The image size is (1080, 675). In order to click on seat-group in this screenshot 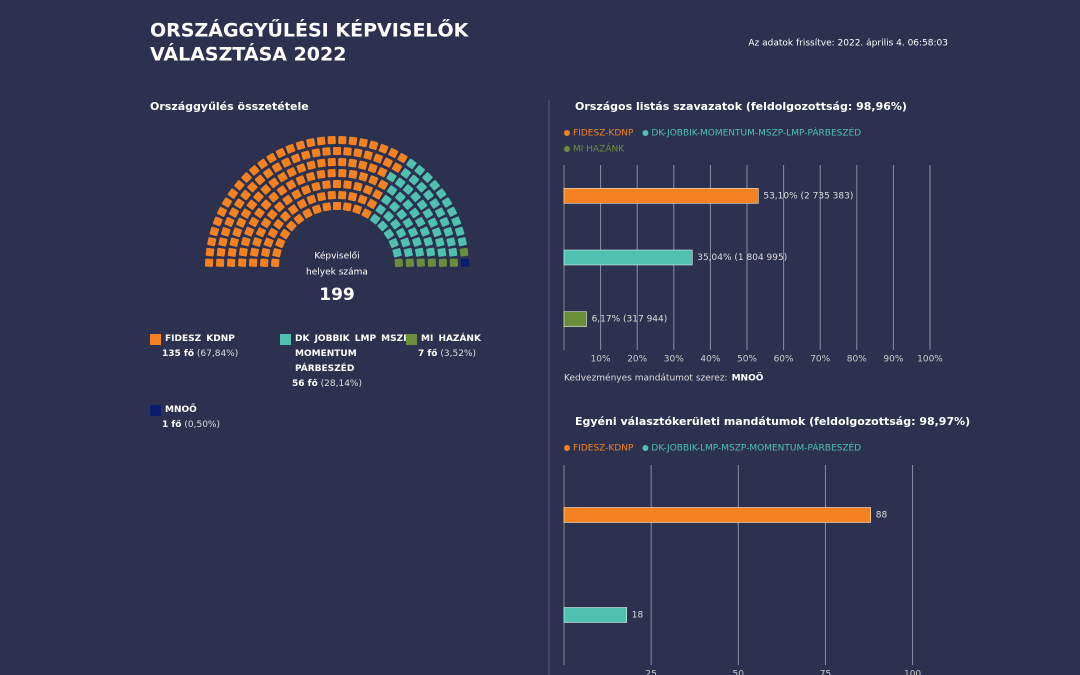, I will do `click(418, 208)`.